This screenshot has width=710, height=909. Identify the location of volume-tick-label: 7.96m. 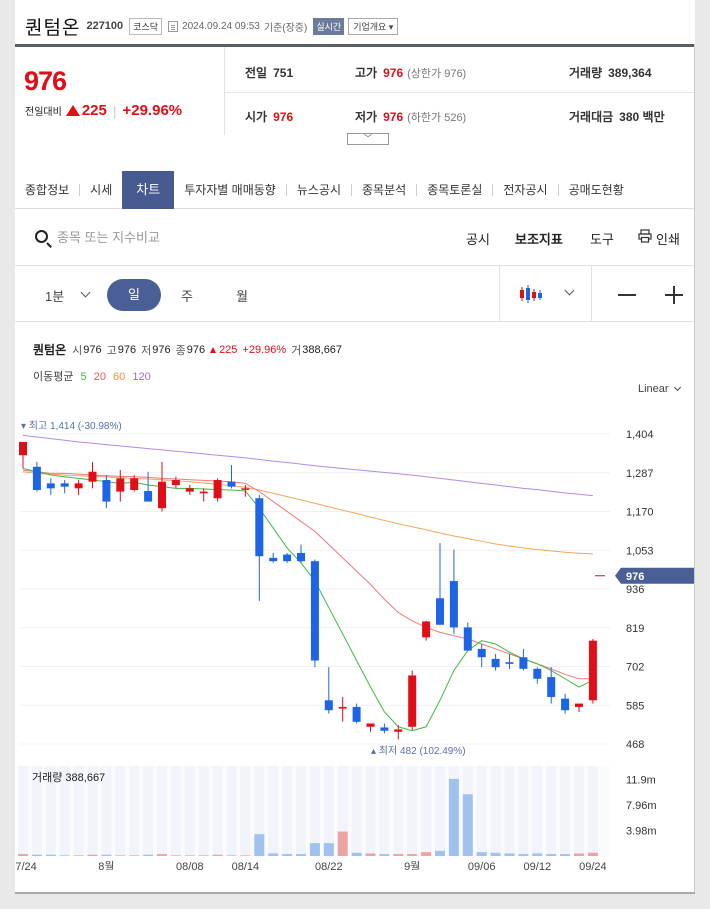
(641, 806).